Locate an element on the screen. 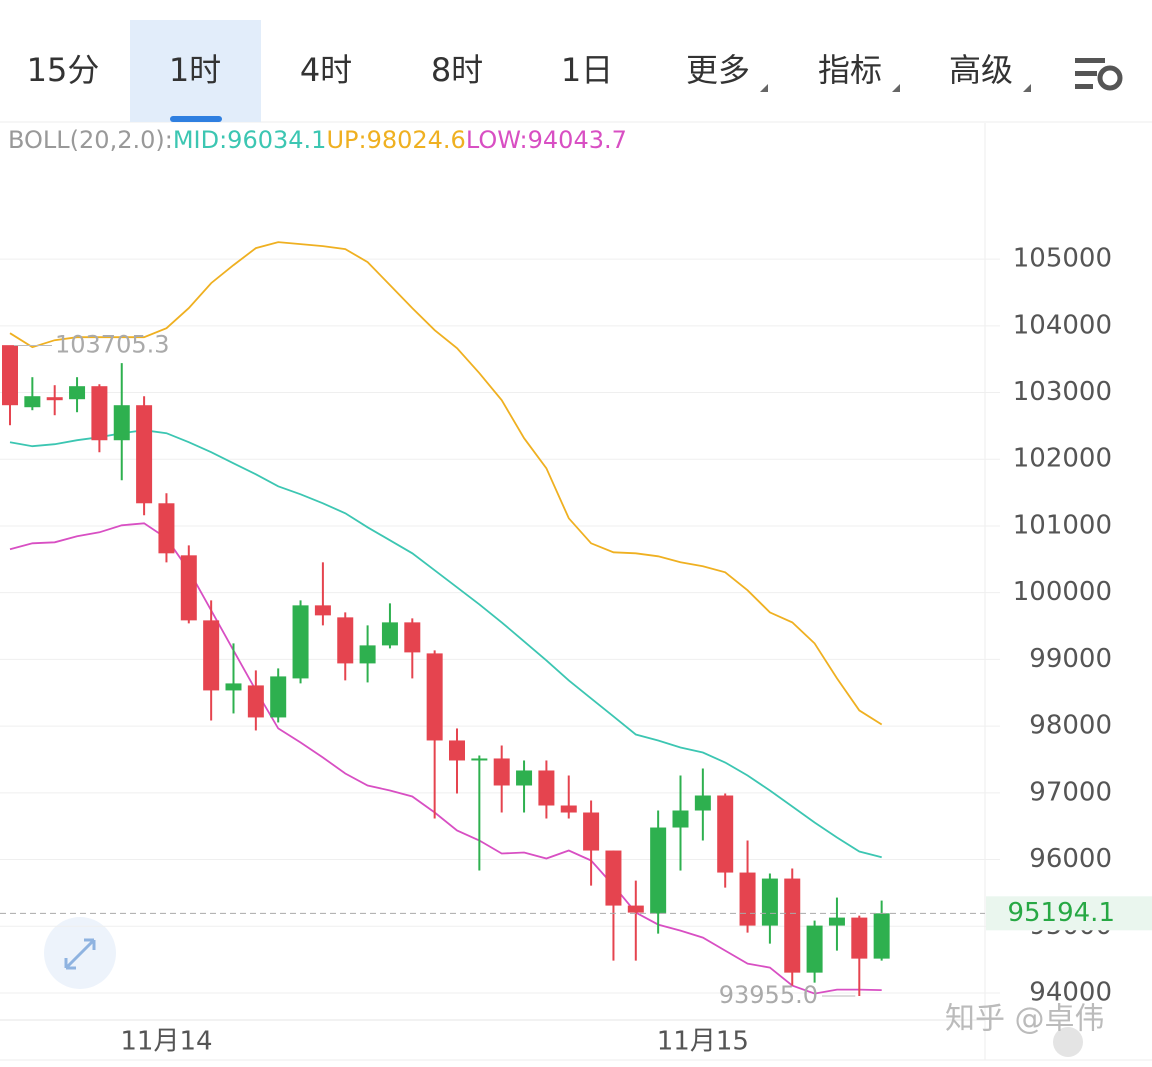  y-tick-label: 102000 is located at coordinates (1062, 459).